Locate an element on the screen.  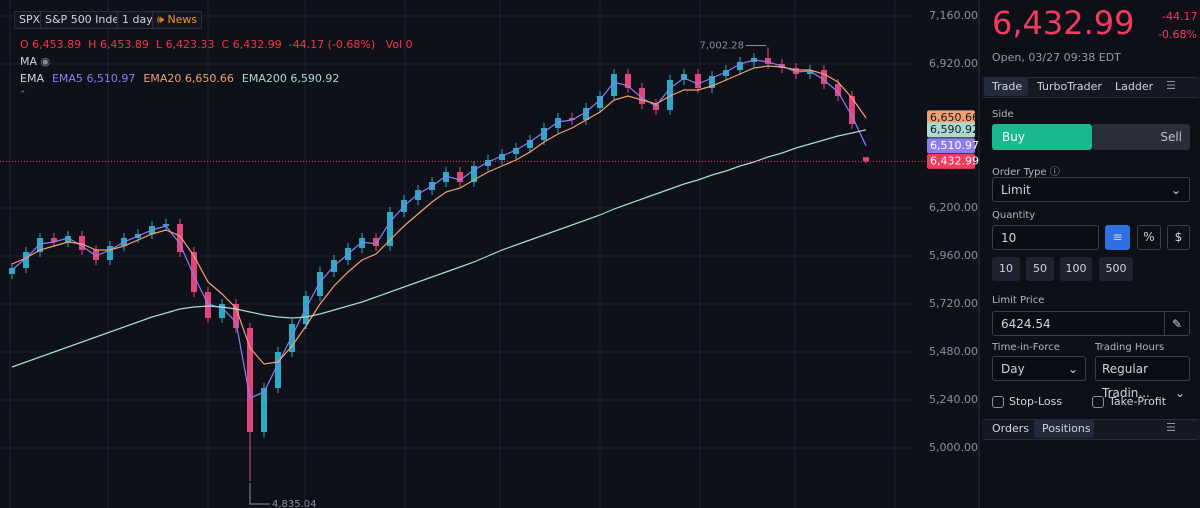
quantity-preset: 500 is located at coordinates (1116, 269).